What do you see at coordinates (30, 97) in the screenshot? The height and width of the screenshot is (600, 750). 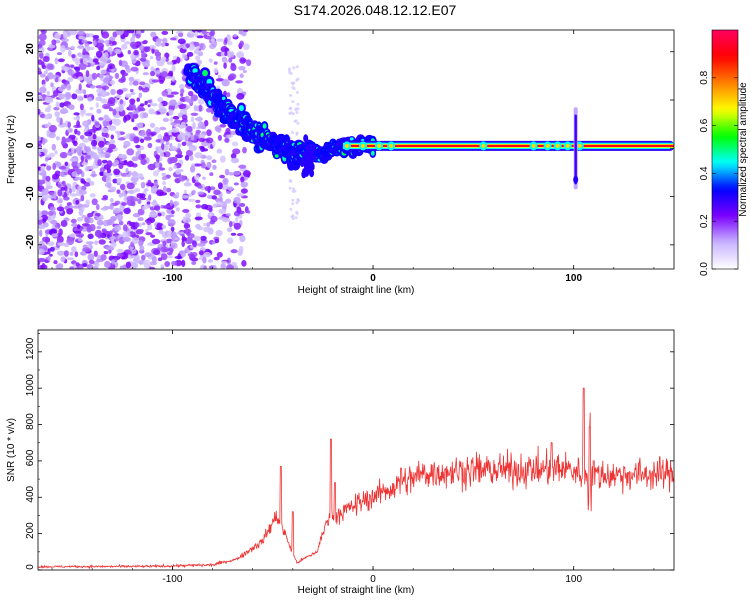 I see `y-tick-label: 10` at bounding box center [30, 97].